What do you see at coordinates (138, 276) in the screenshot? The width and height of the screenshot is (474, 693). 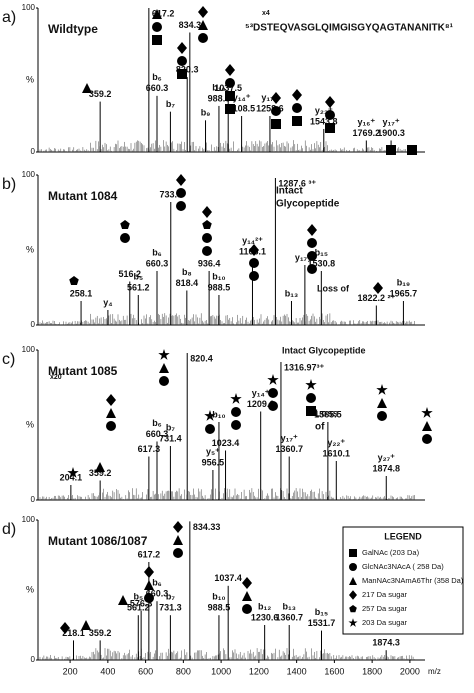 I see `peak-ion: b₅` at bounding box center [138, 276].